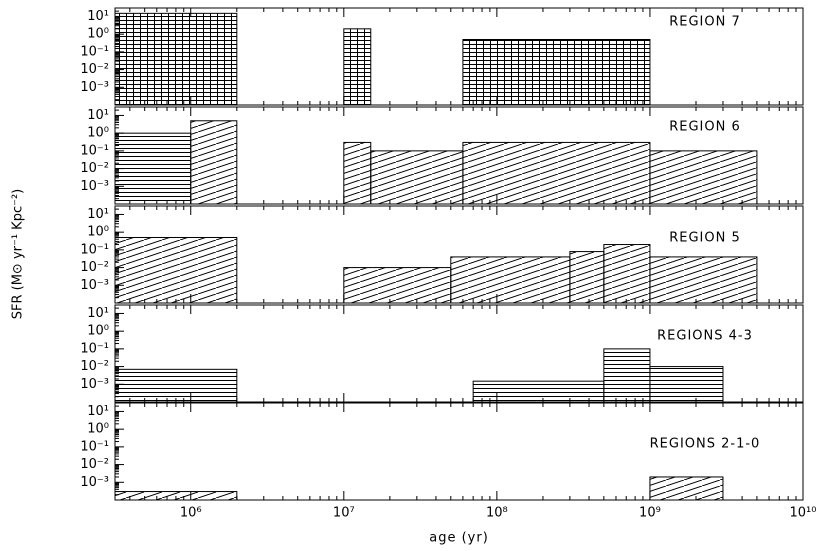 The height and width of the screenshot is (551, 827). Describe the element at coordinates (497, 513) in the screenshot. I see `x-tick-label: 10⁸` at that location.